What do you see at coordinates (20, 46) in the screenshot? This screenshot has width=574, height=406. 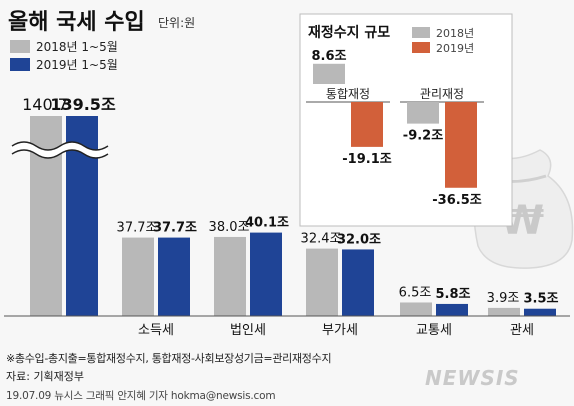 I see `legend-swatch-2018` at bounding box center [20, 46].